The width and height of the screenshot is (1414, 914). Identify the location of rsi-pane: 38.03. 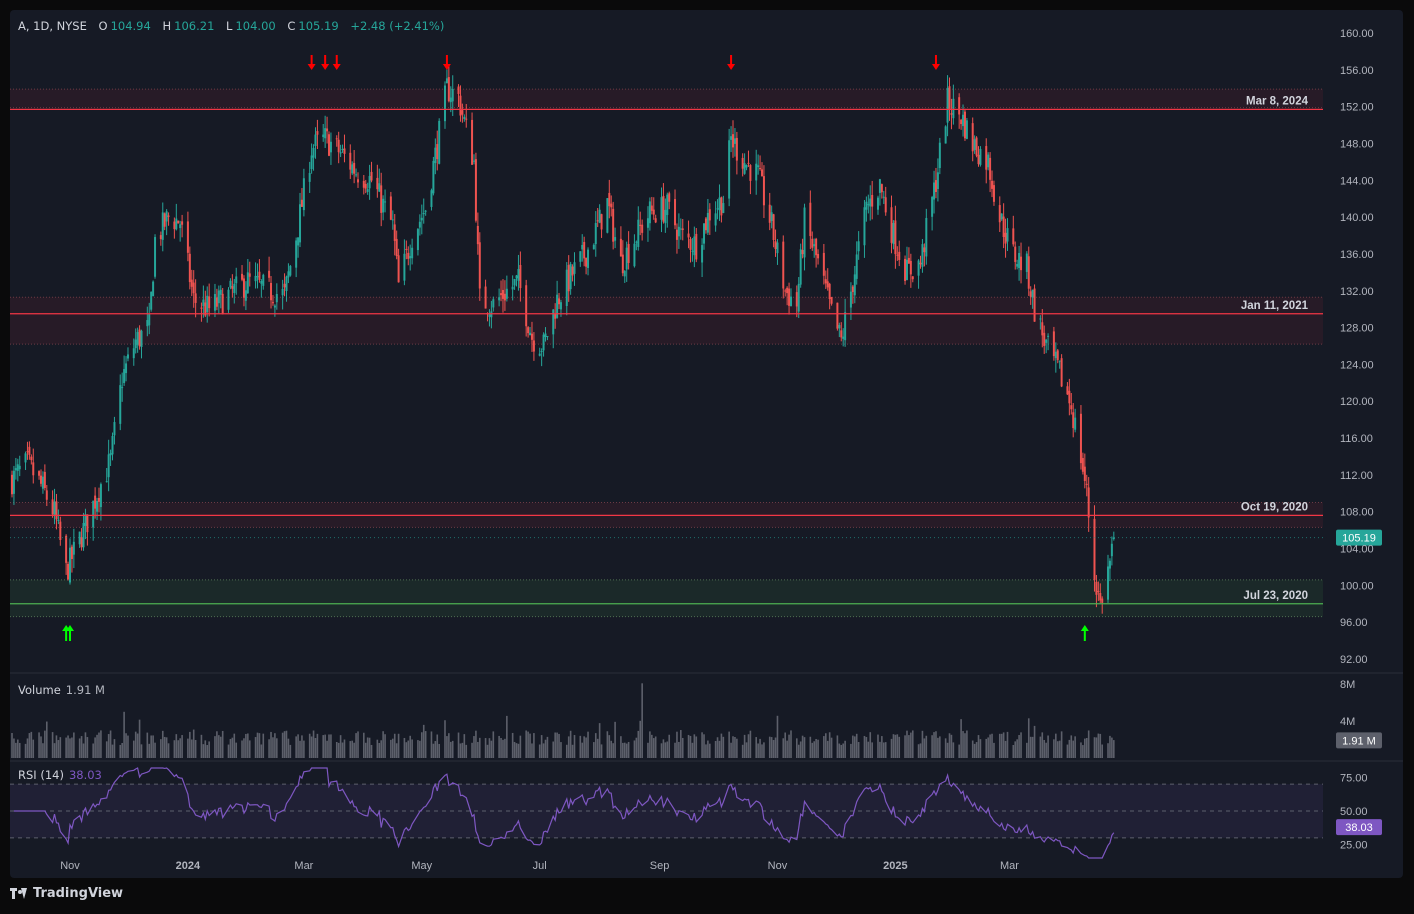
(696, 813).